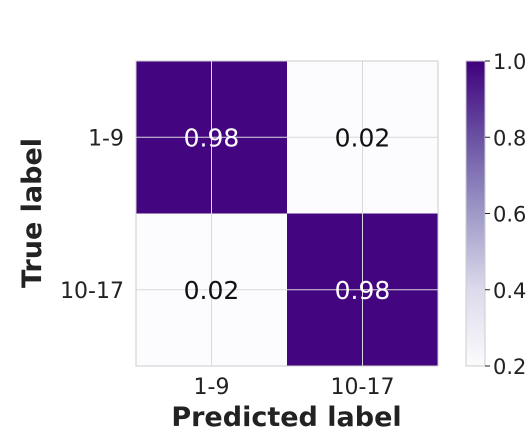  I want to click on colorbar-tick-label: 0.8, so click(509, 138).